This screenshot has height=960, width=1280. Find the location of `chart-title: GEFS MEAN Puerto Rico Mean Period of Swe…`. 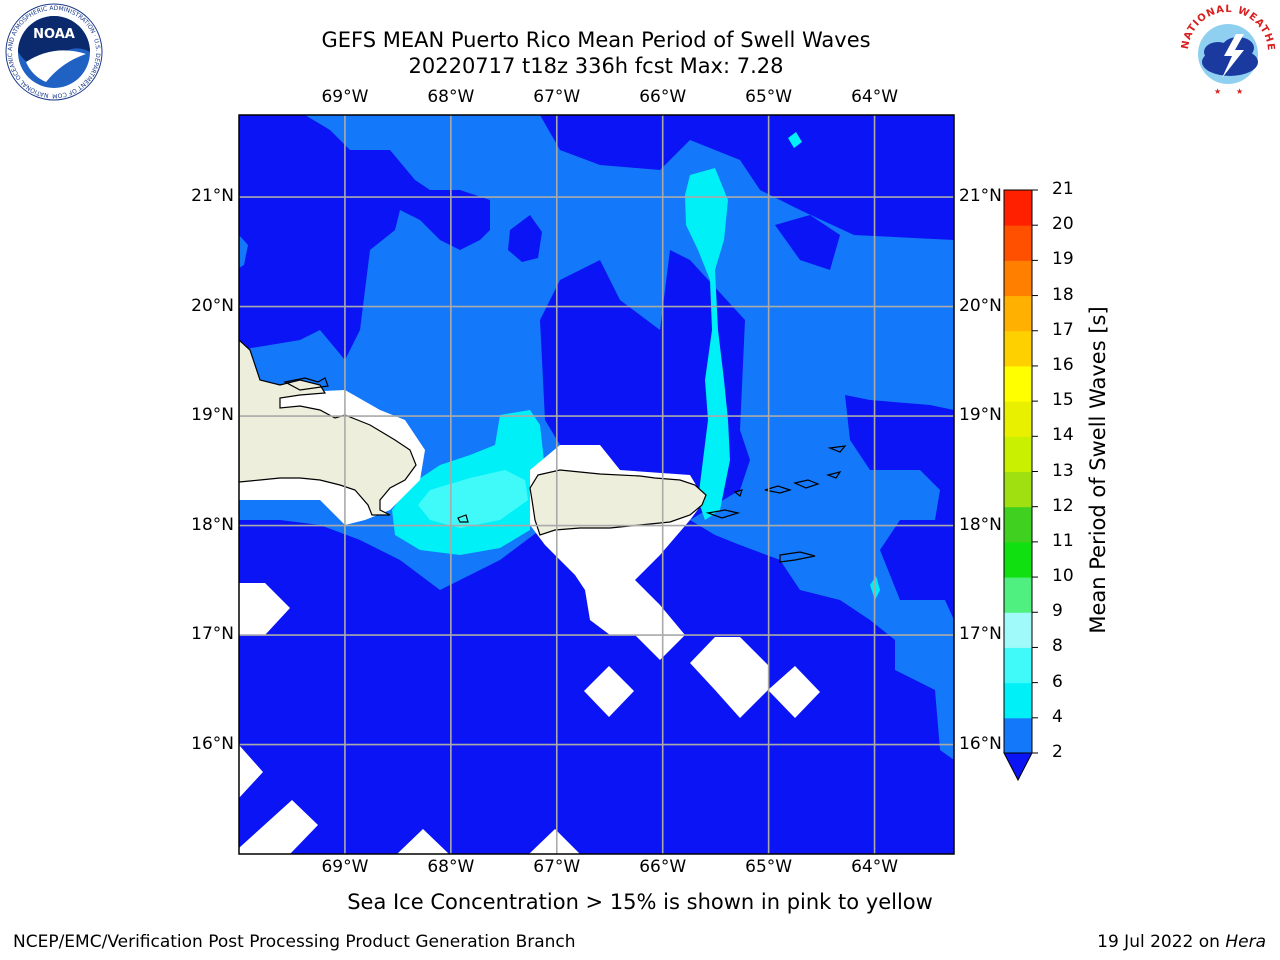

chart-title: GEFS MEAN Puerto Rico Mean Period of Swe… is located at coordinates (596, 40).